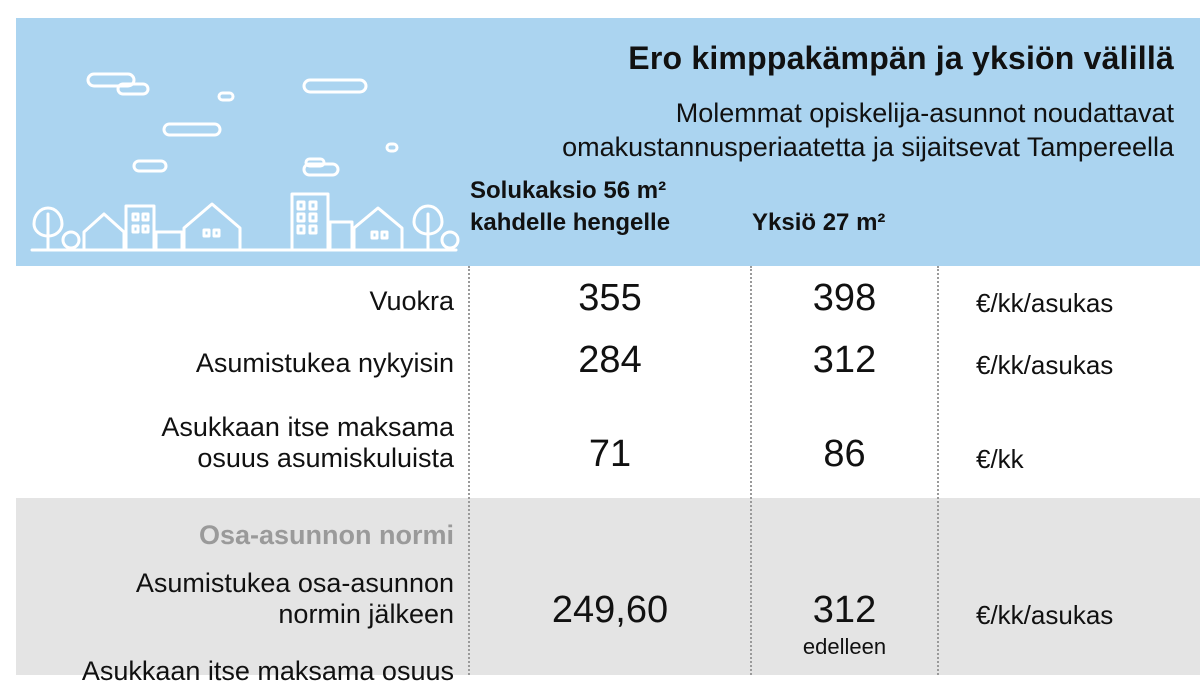  What do you see at coordinates (411, 301) in the screenshot?
I see `row-label-rent: Vuokra` at bounding box center [411, 301].